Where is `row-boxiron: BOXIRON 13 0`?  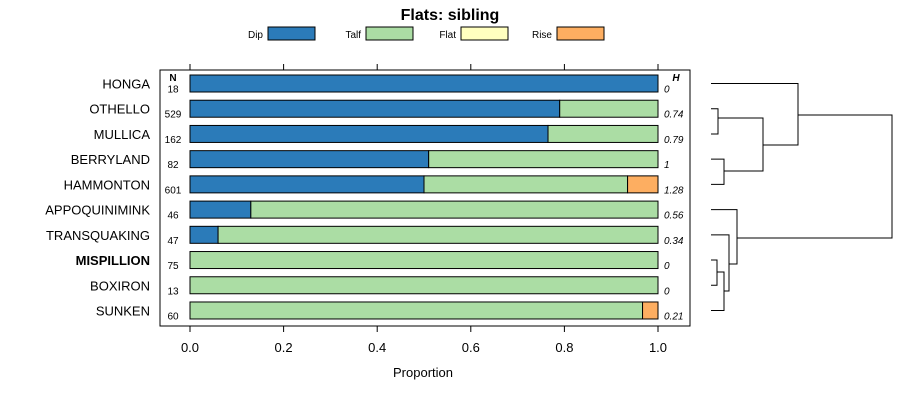
row-boxiron: BOXIRON 13 0 is located at coordinates (380, 286).